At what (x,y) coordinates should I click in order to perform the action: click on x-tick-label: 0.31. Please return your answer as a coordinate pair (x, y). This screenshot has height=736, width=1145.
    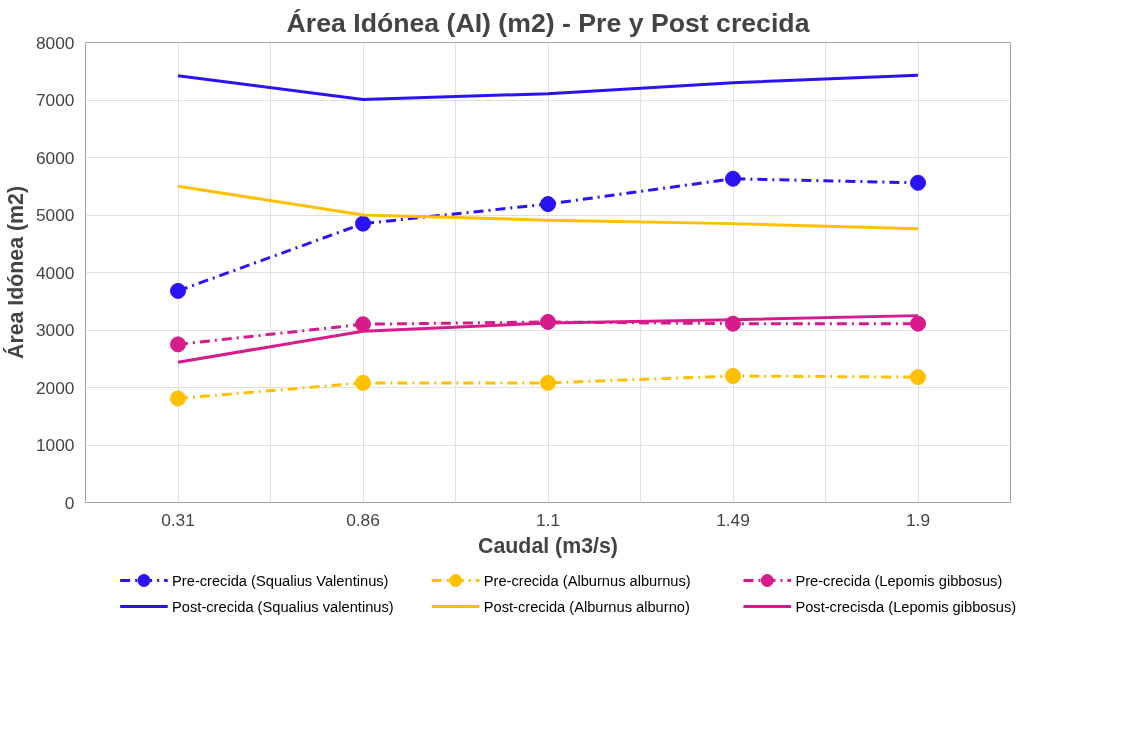
    Looking at the image, I should click on (178, 519).